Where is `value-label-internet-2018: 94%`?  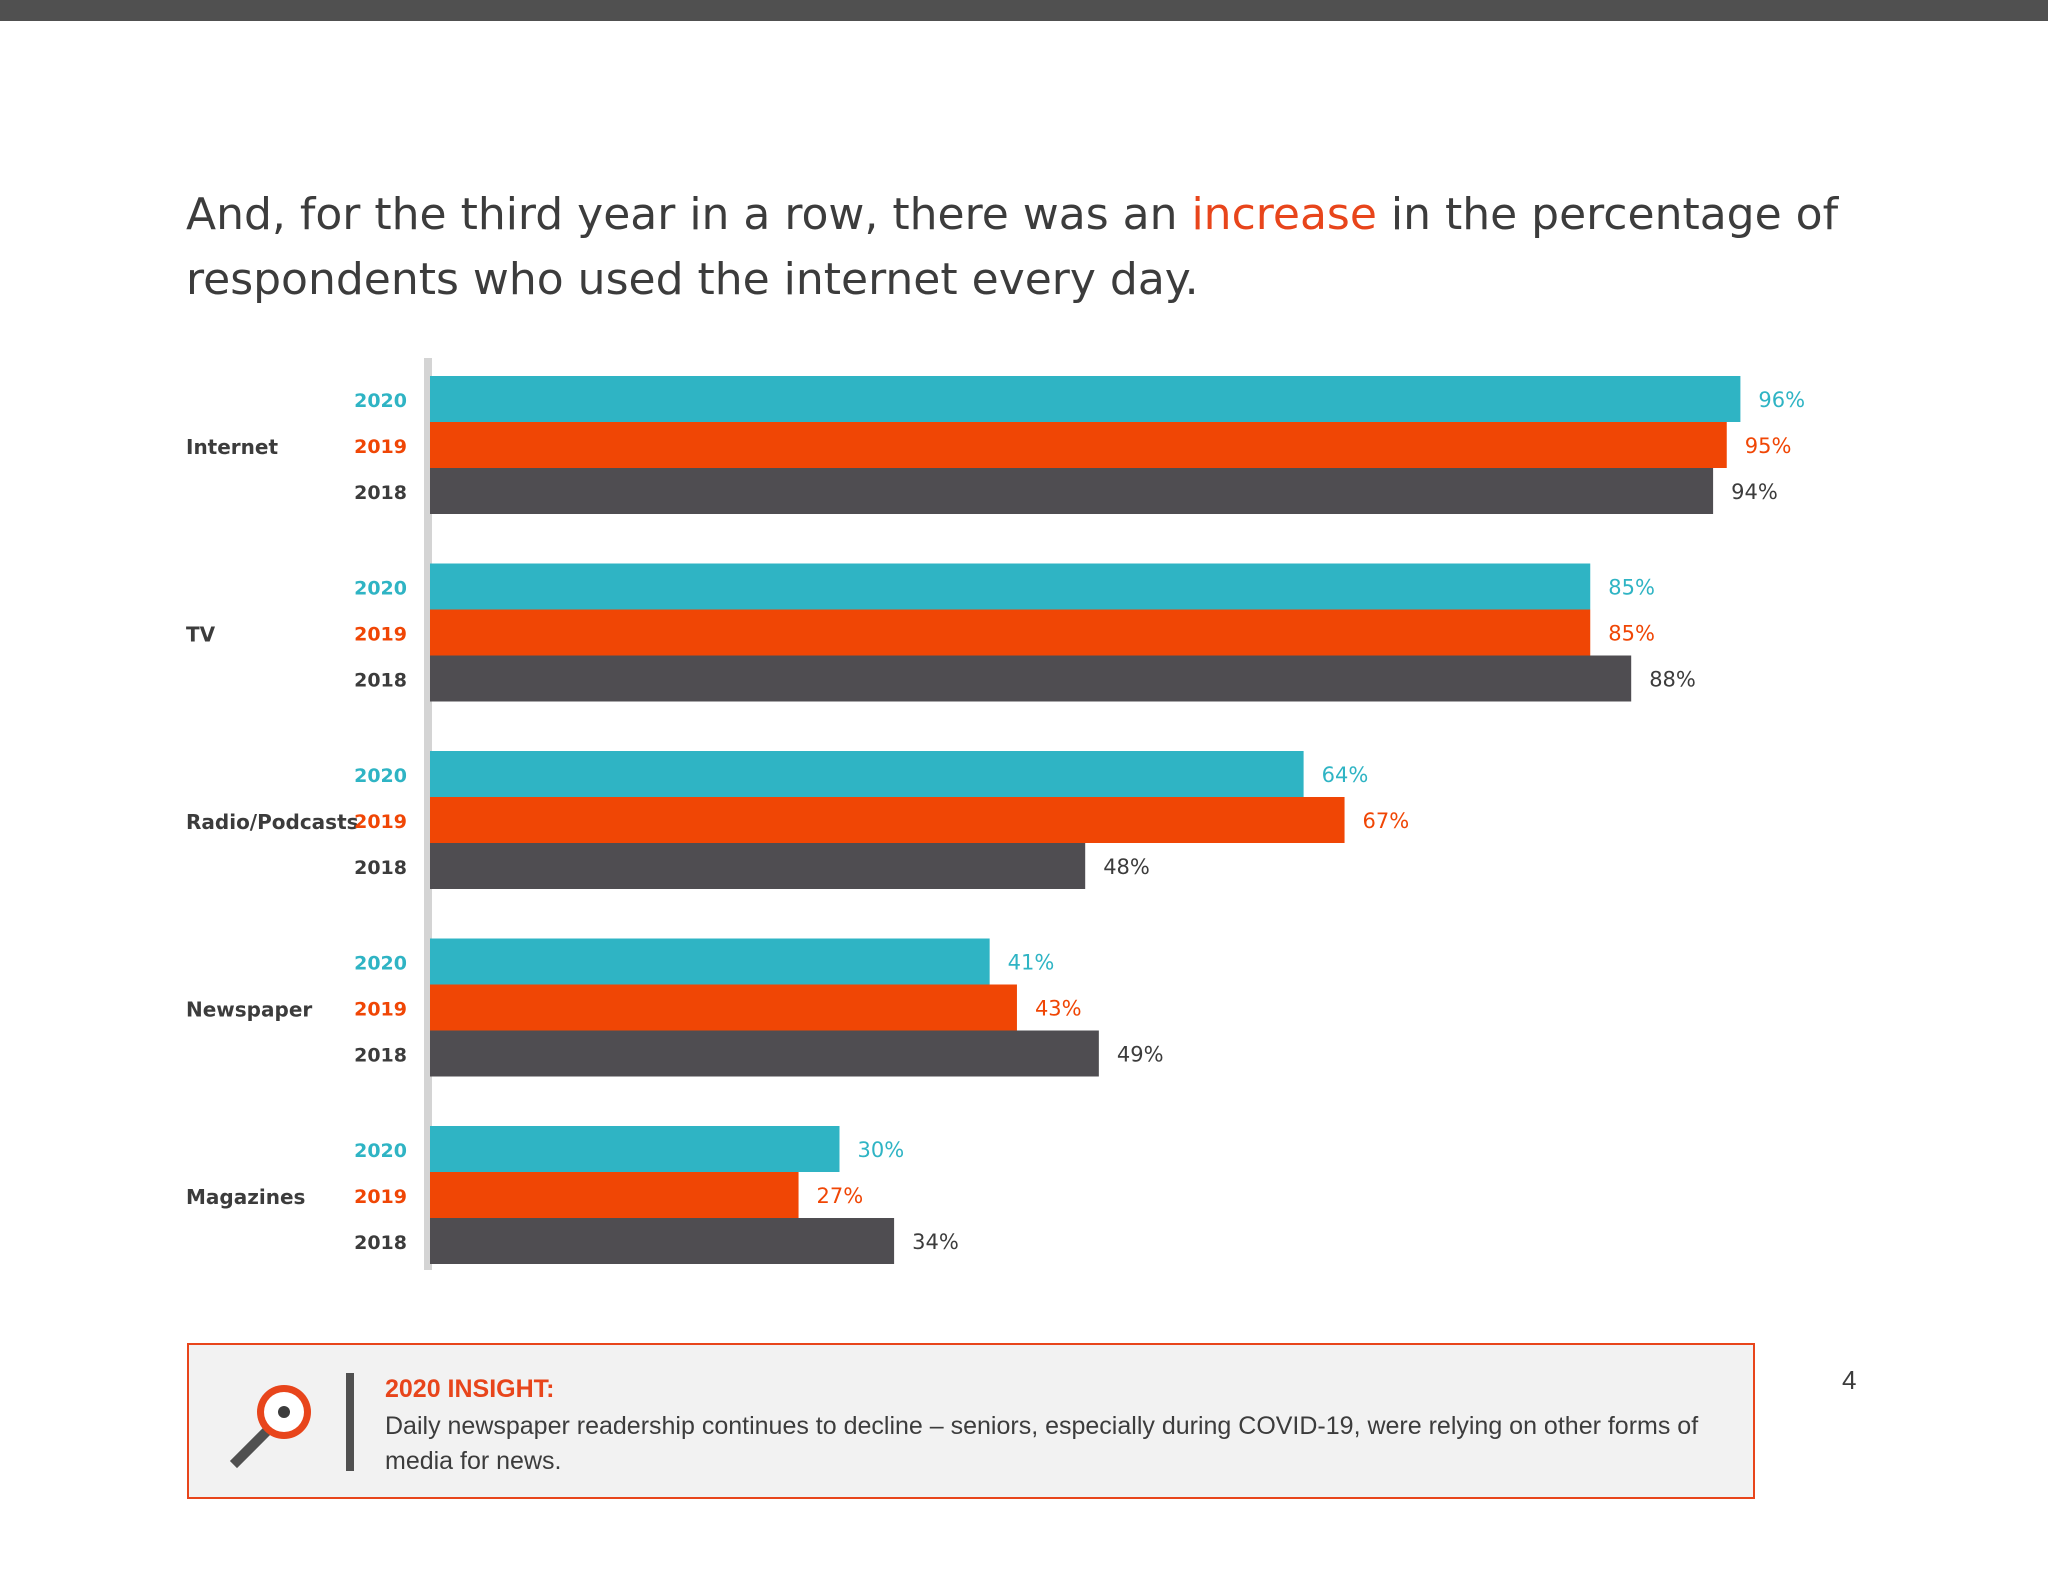 value-label-internet-2018: 94% is located at coordinates (1754, 492).